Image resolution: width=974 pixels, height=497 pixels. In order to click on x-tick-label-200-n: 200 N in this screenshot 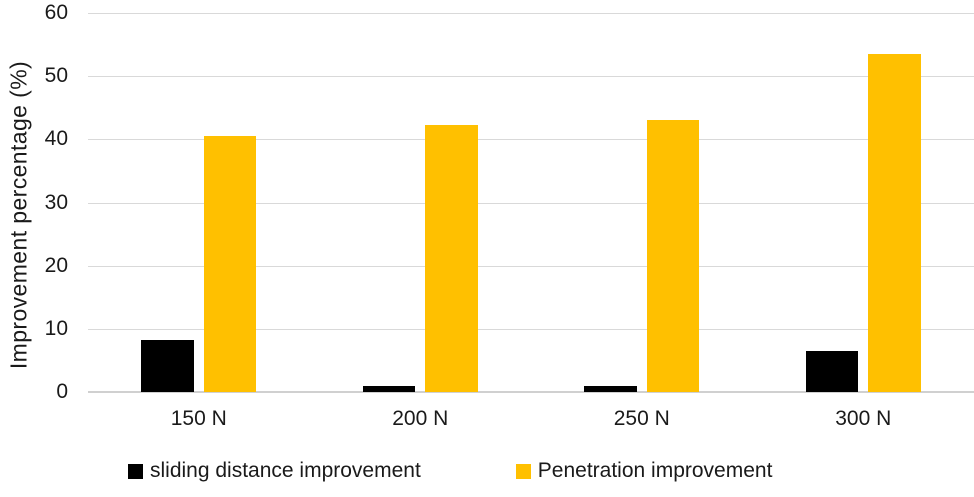, I will do `click(420, 418)`.